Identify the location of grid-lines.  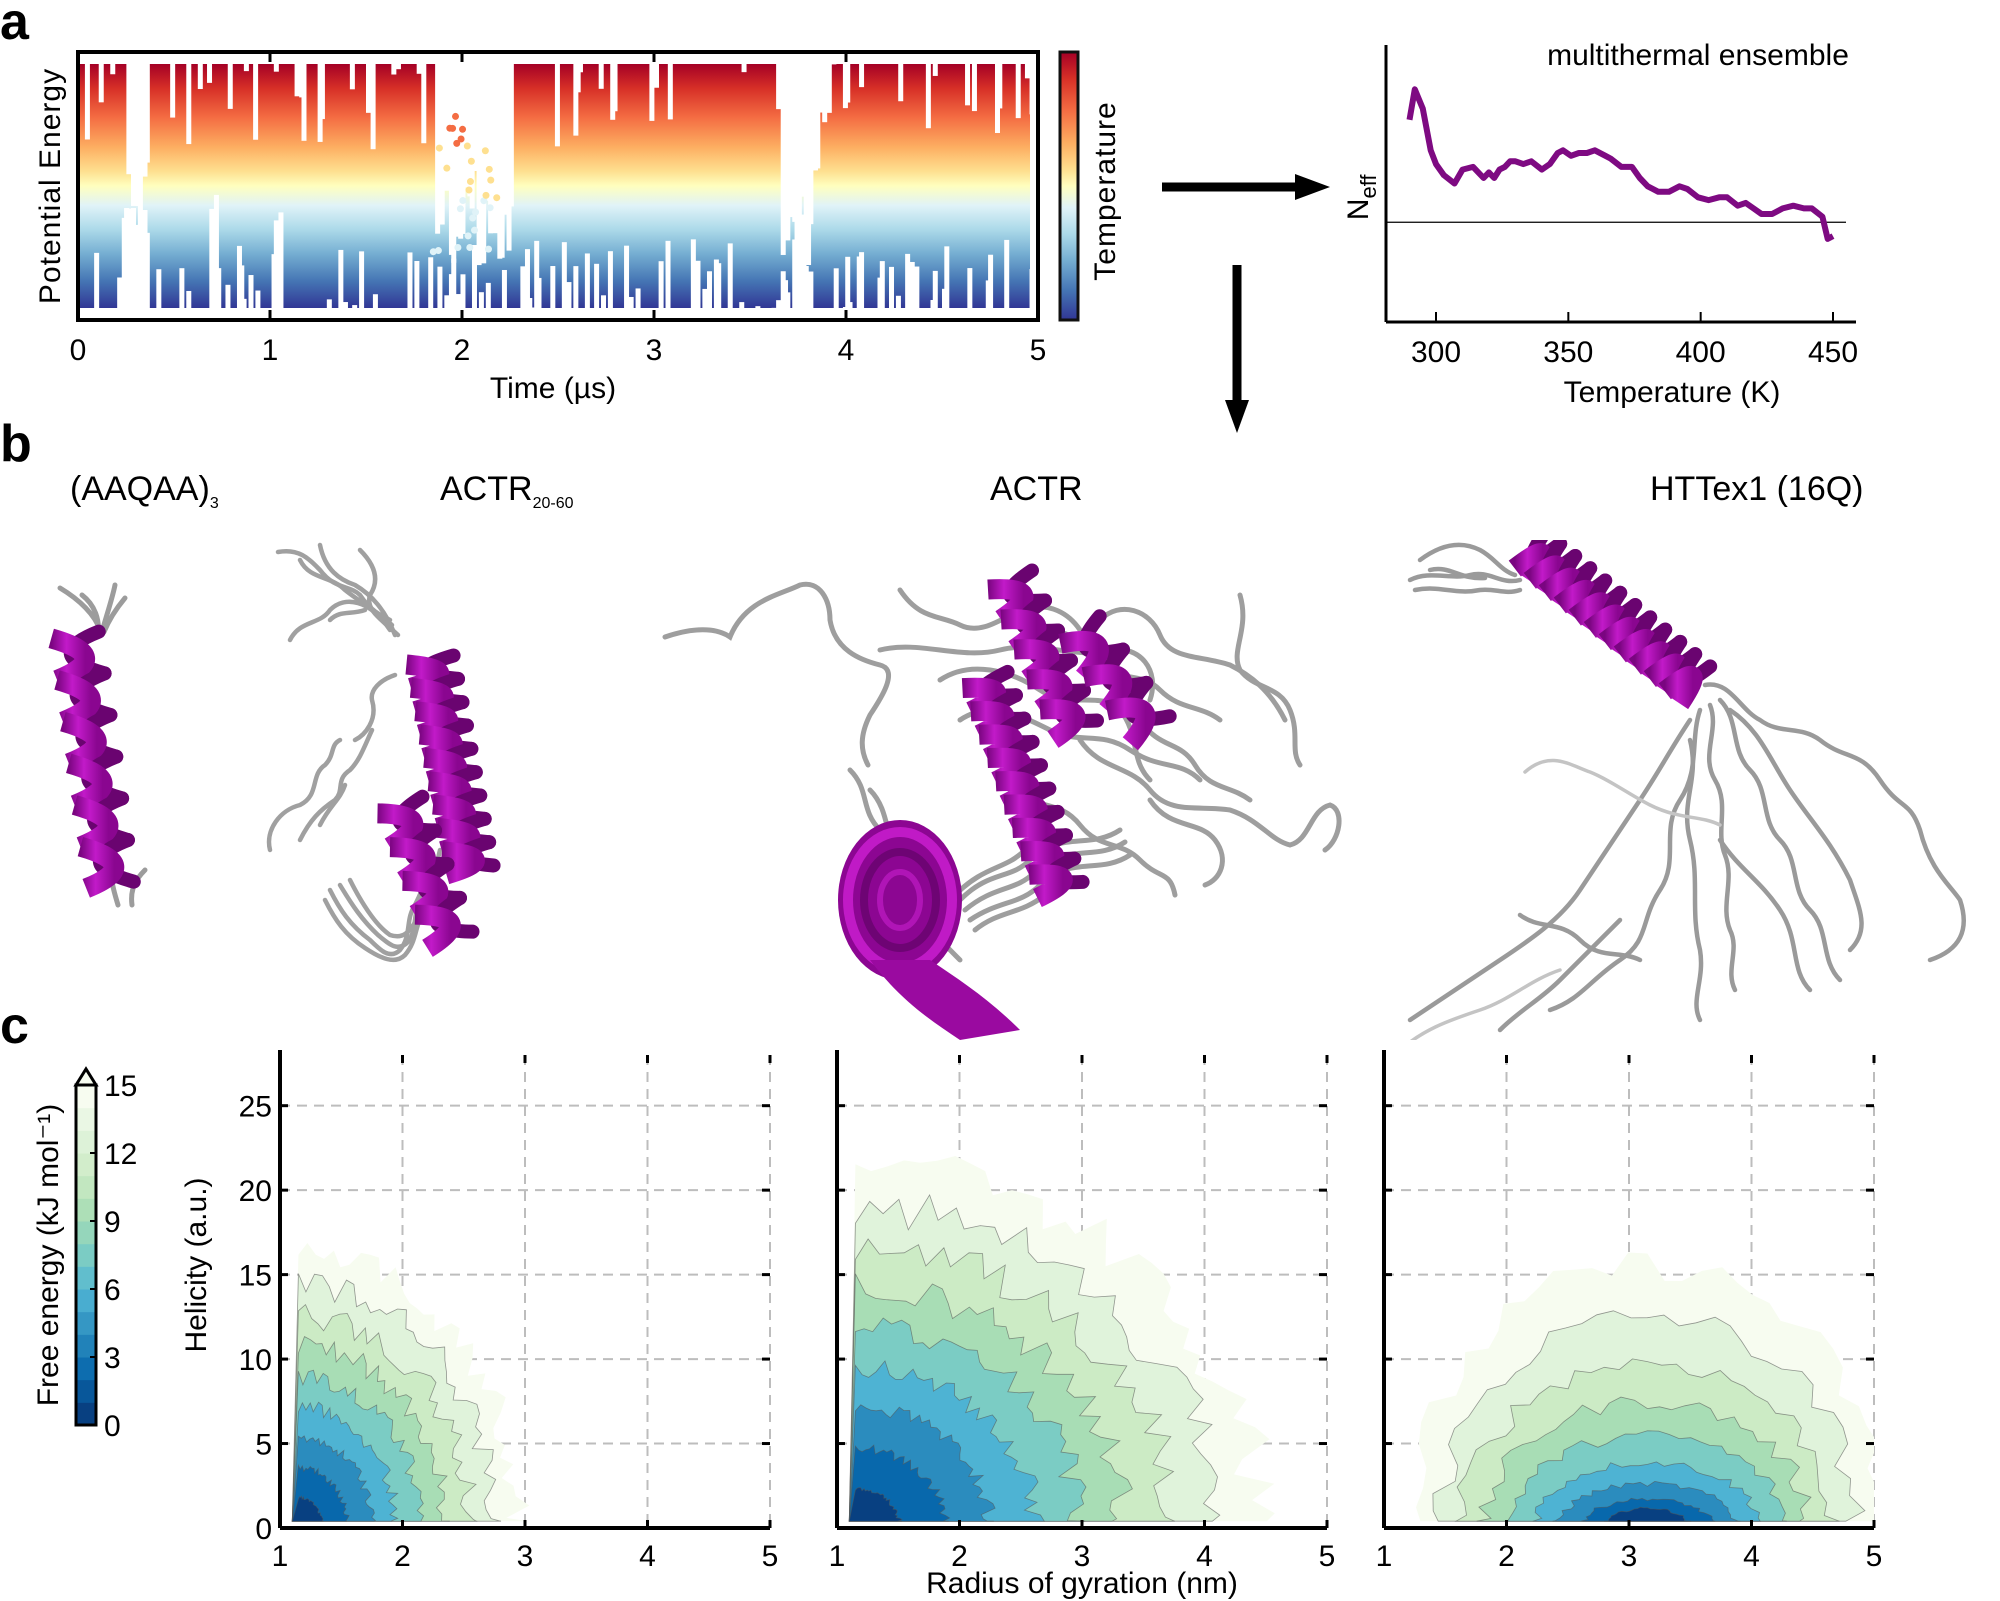
(525, 1291).